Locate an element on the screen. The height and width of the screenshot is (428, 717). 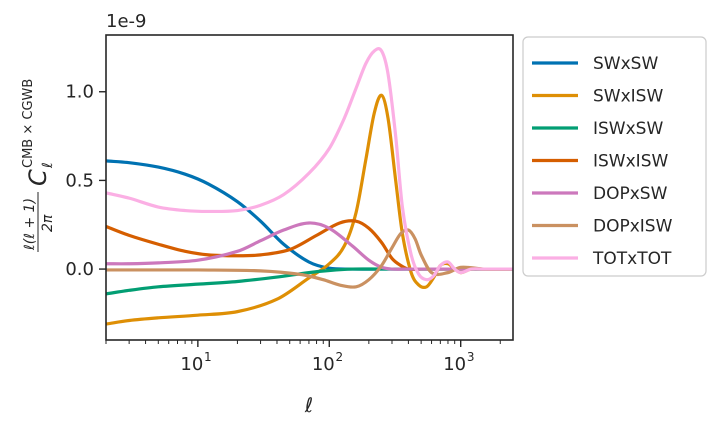
x-axis-label: ℓ is located at coordinates (308, 405).